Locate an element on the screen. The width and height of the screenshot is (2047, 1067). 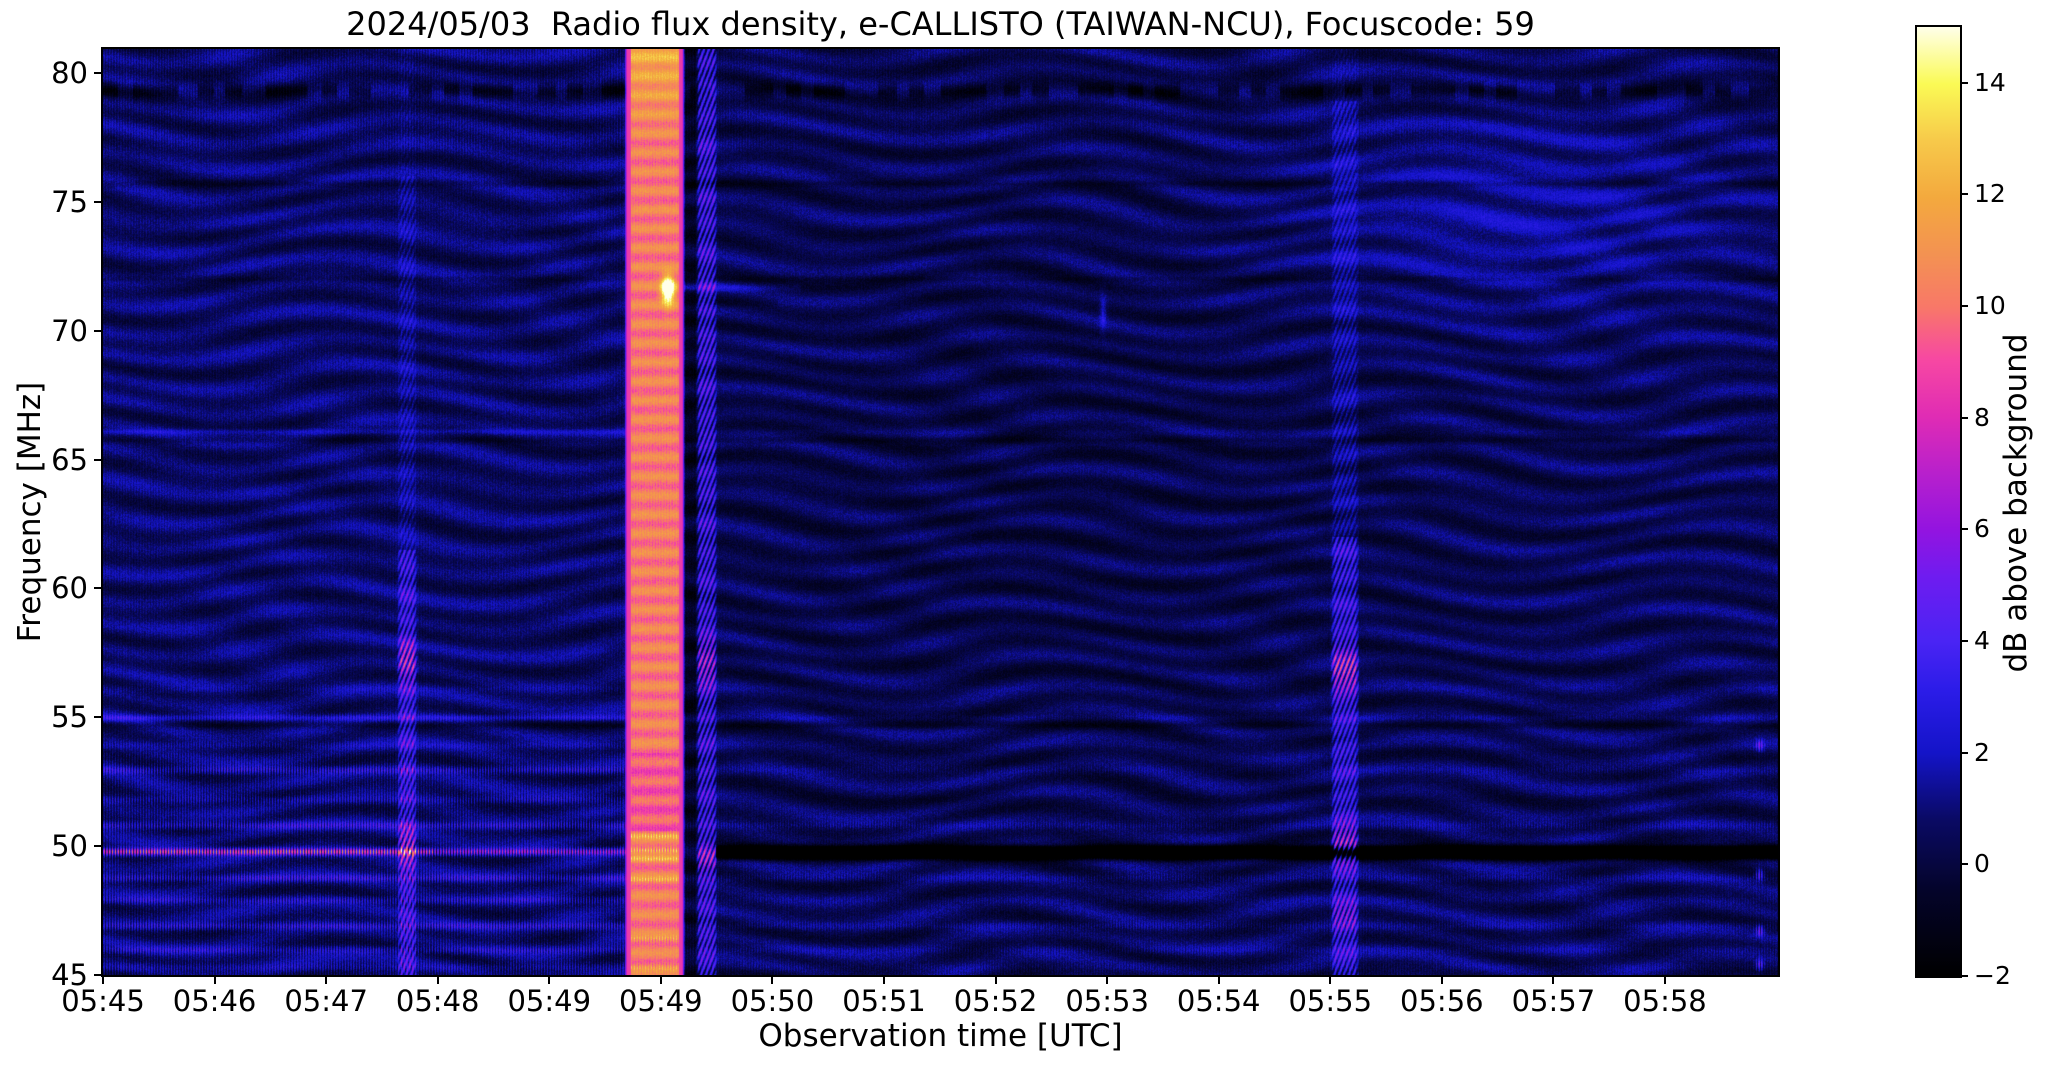
colorbar-tick-label: 4 is located at coordinates (1982, 641).